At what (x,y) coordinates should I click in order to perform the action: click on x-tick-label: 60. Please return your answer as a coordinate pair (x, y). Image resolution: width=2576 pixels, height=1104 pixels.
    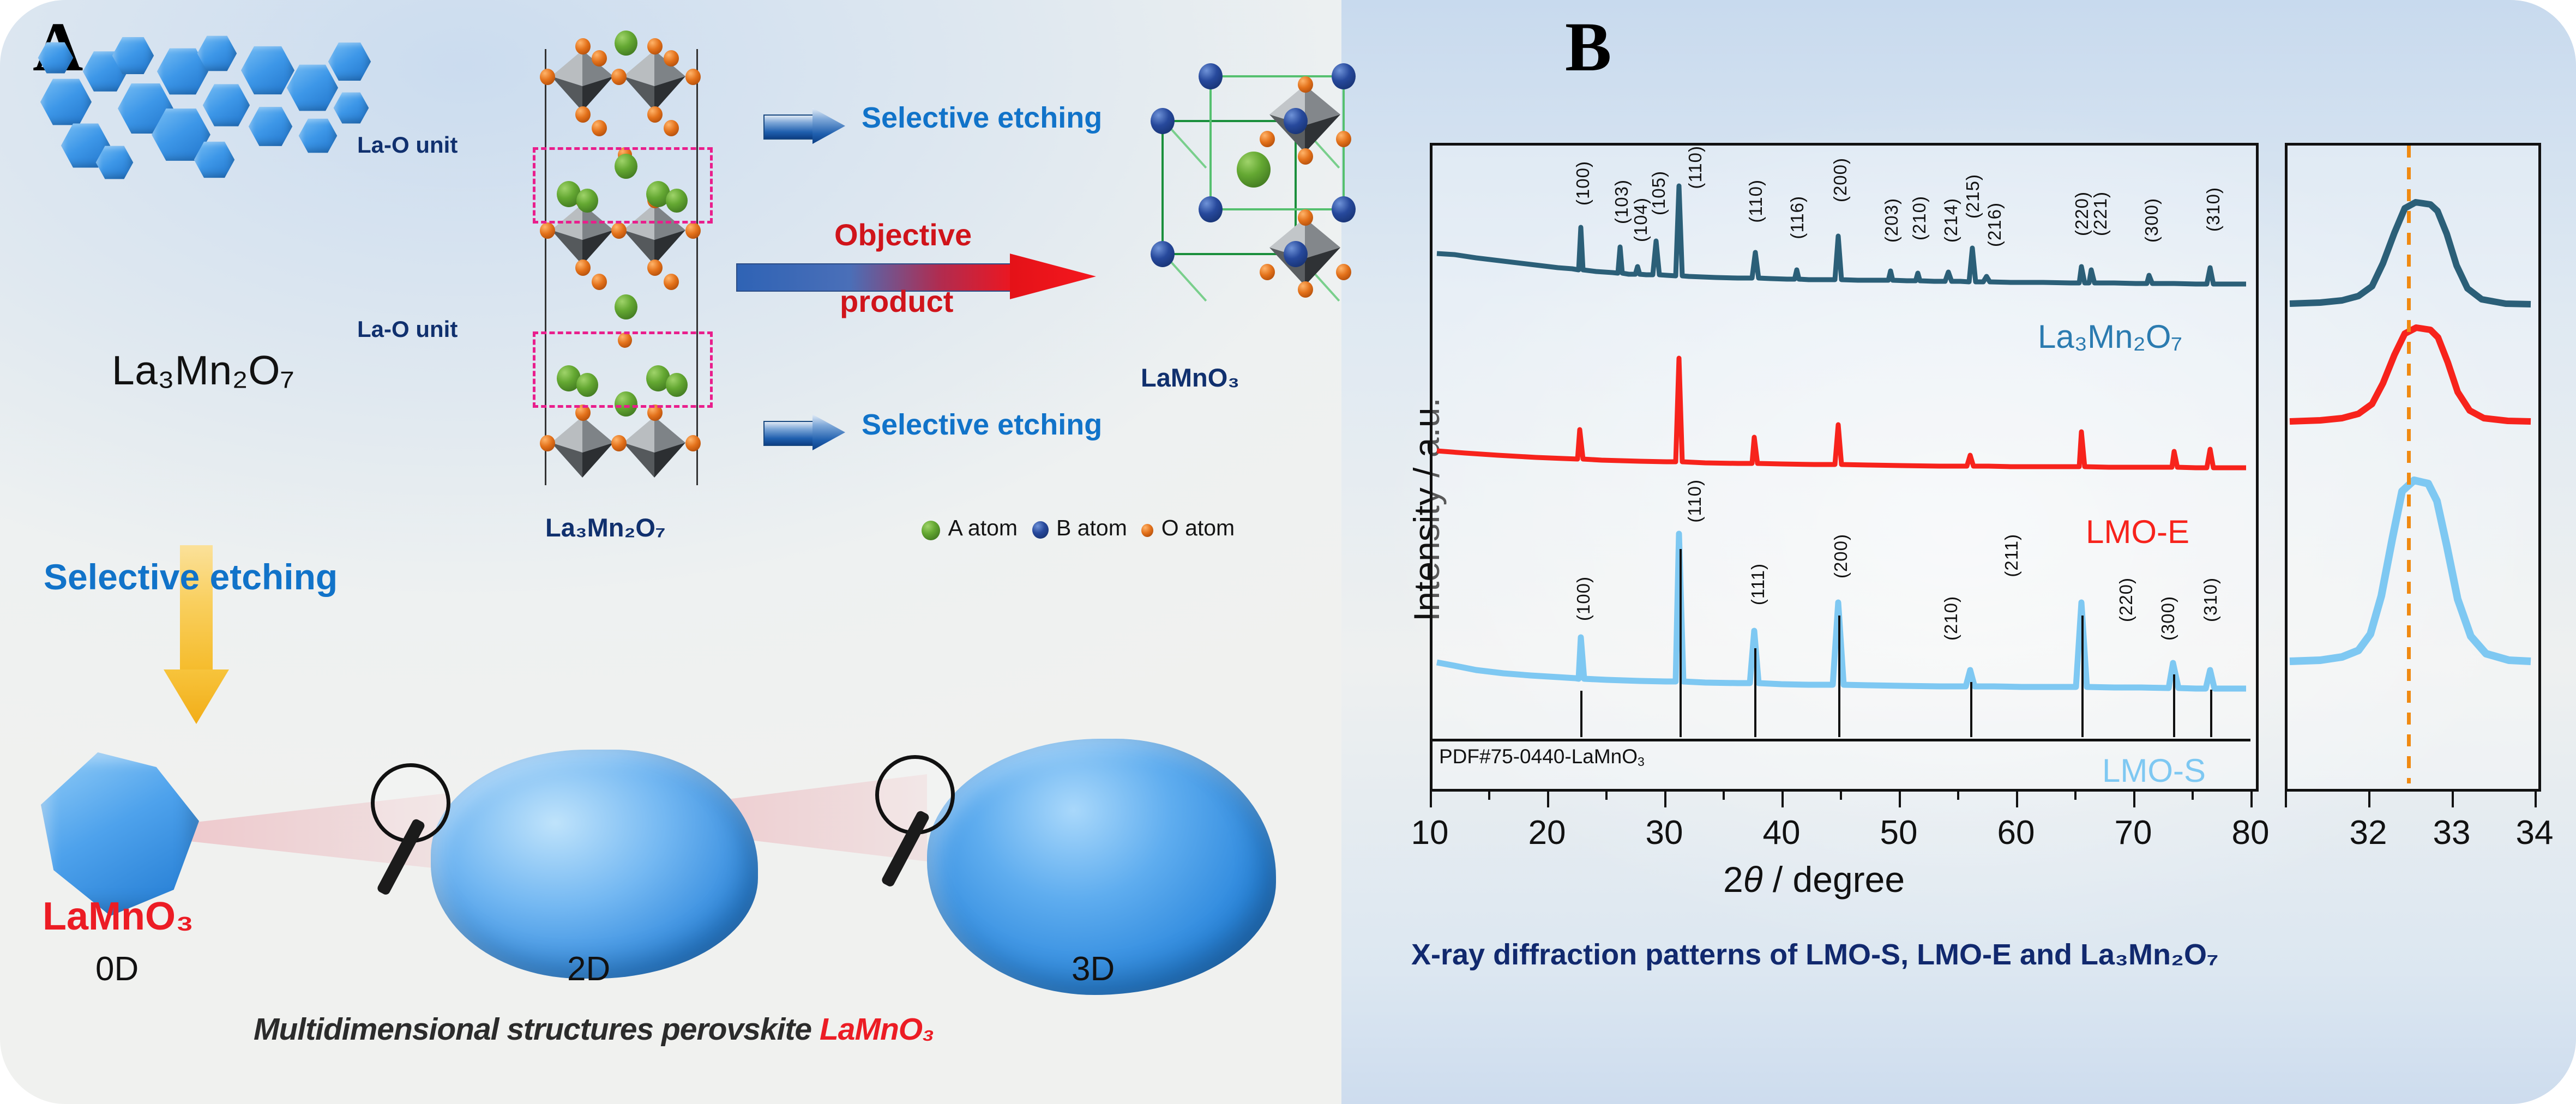
    Looking at the image, I should click on (2016, 833).